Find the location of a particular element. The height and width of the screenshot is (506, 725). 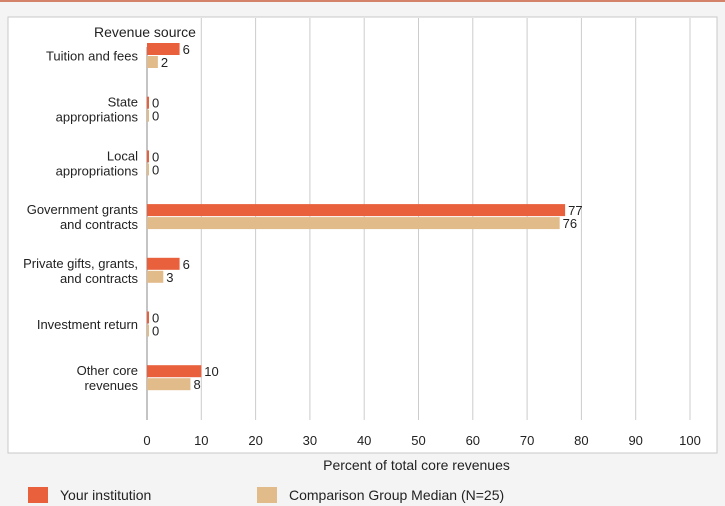

x-tick-label-30: 30 is located at coordinates (310, 440).